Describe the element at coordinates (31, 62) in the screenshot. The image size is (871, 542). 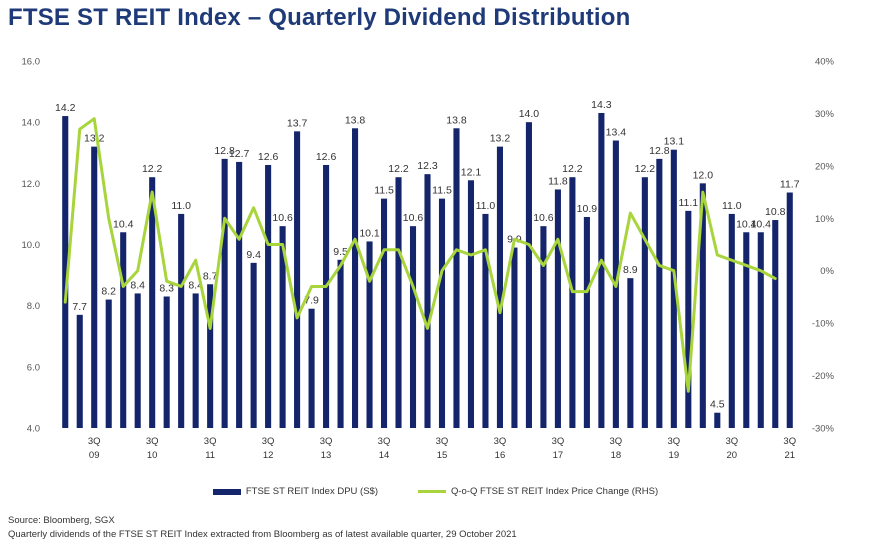
I see `y-left-tick-label: 16.0` at that location.